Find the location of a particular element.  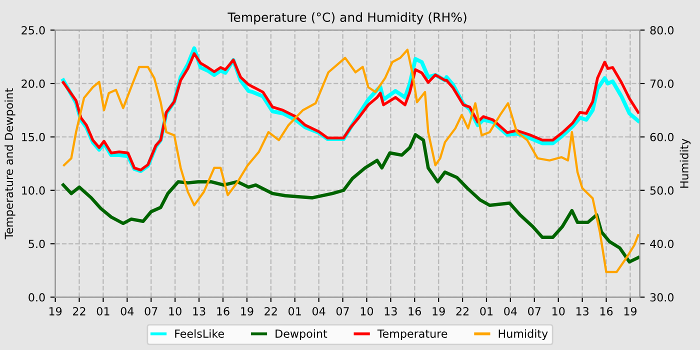

legend-label: Dewpoint is located at coordinates (302, 334).